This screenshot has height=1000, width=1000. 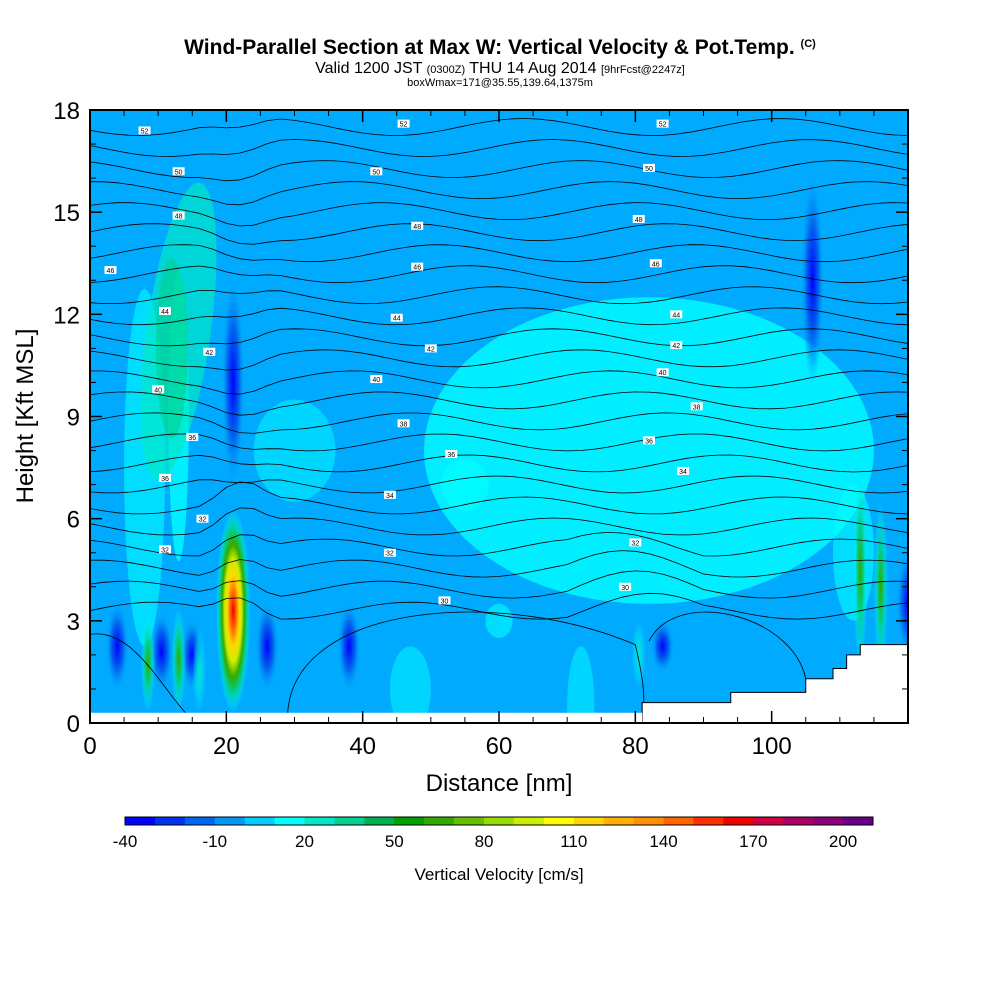 What do you see at coordinates (125, 841) in the screenshot?
I see `colorbar-tick-label: -40` at bounding box center [125, 841].